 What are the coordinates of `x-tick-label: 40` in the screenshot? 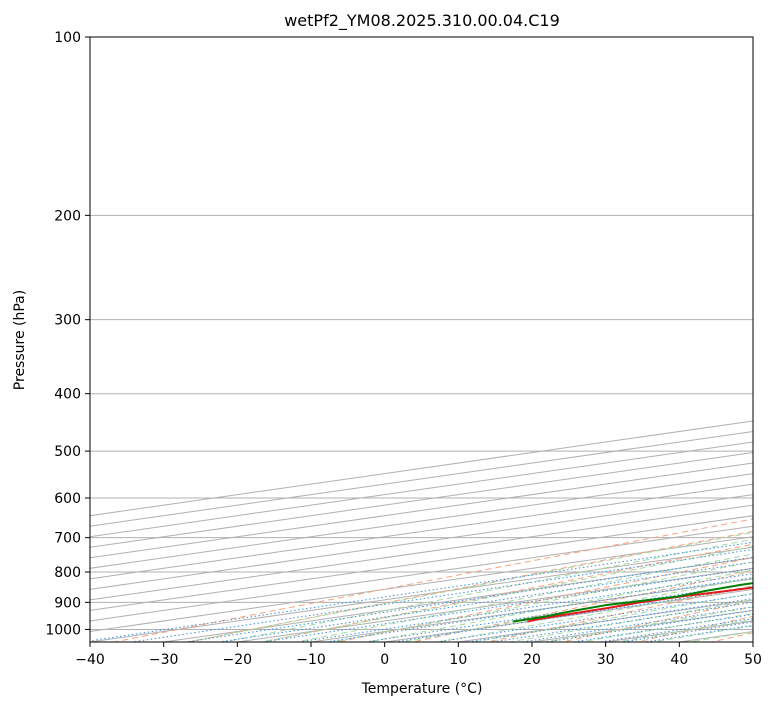 It's located at (679, 660).